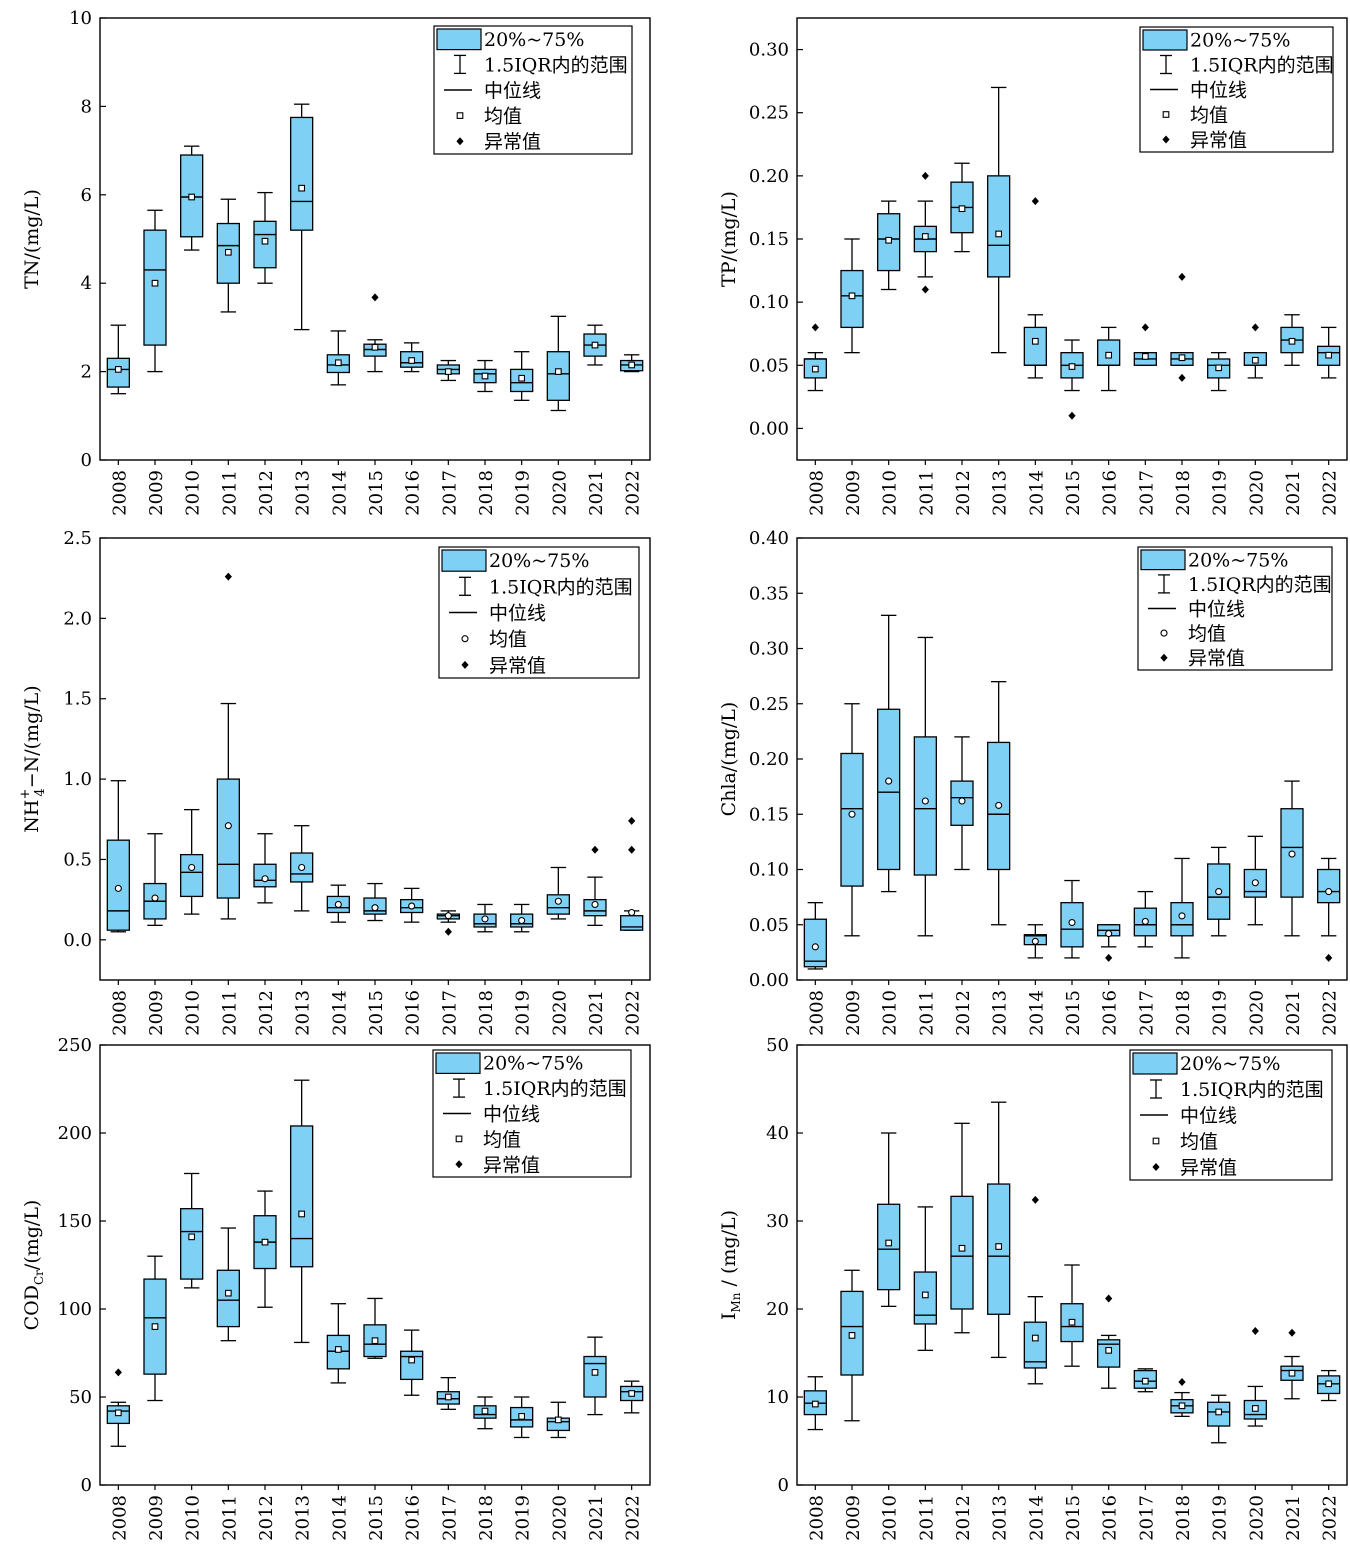 This screenshot has width=1350, height=1554. What do you see at coordinates (193, 1518) in the screenshot?
I see `x-tick-label: 2010` at bounding box center [193, 1518].